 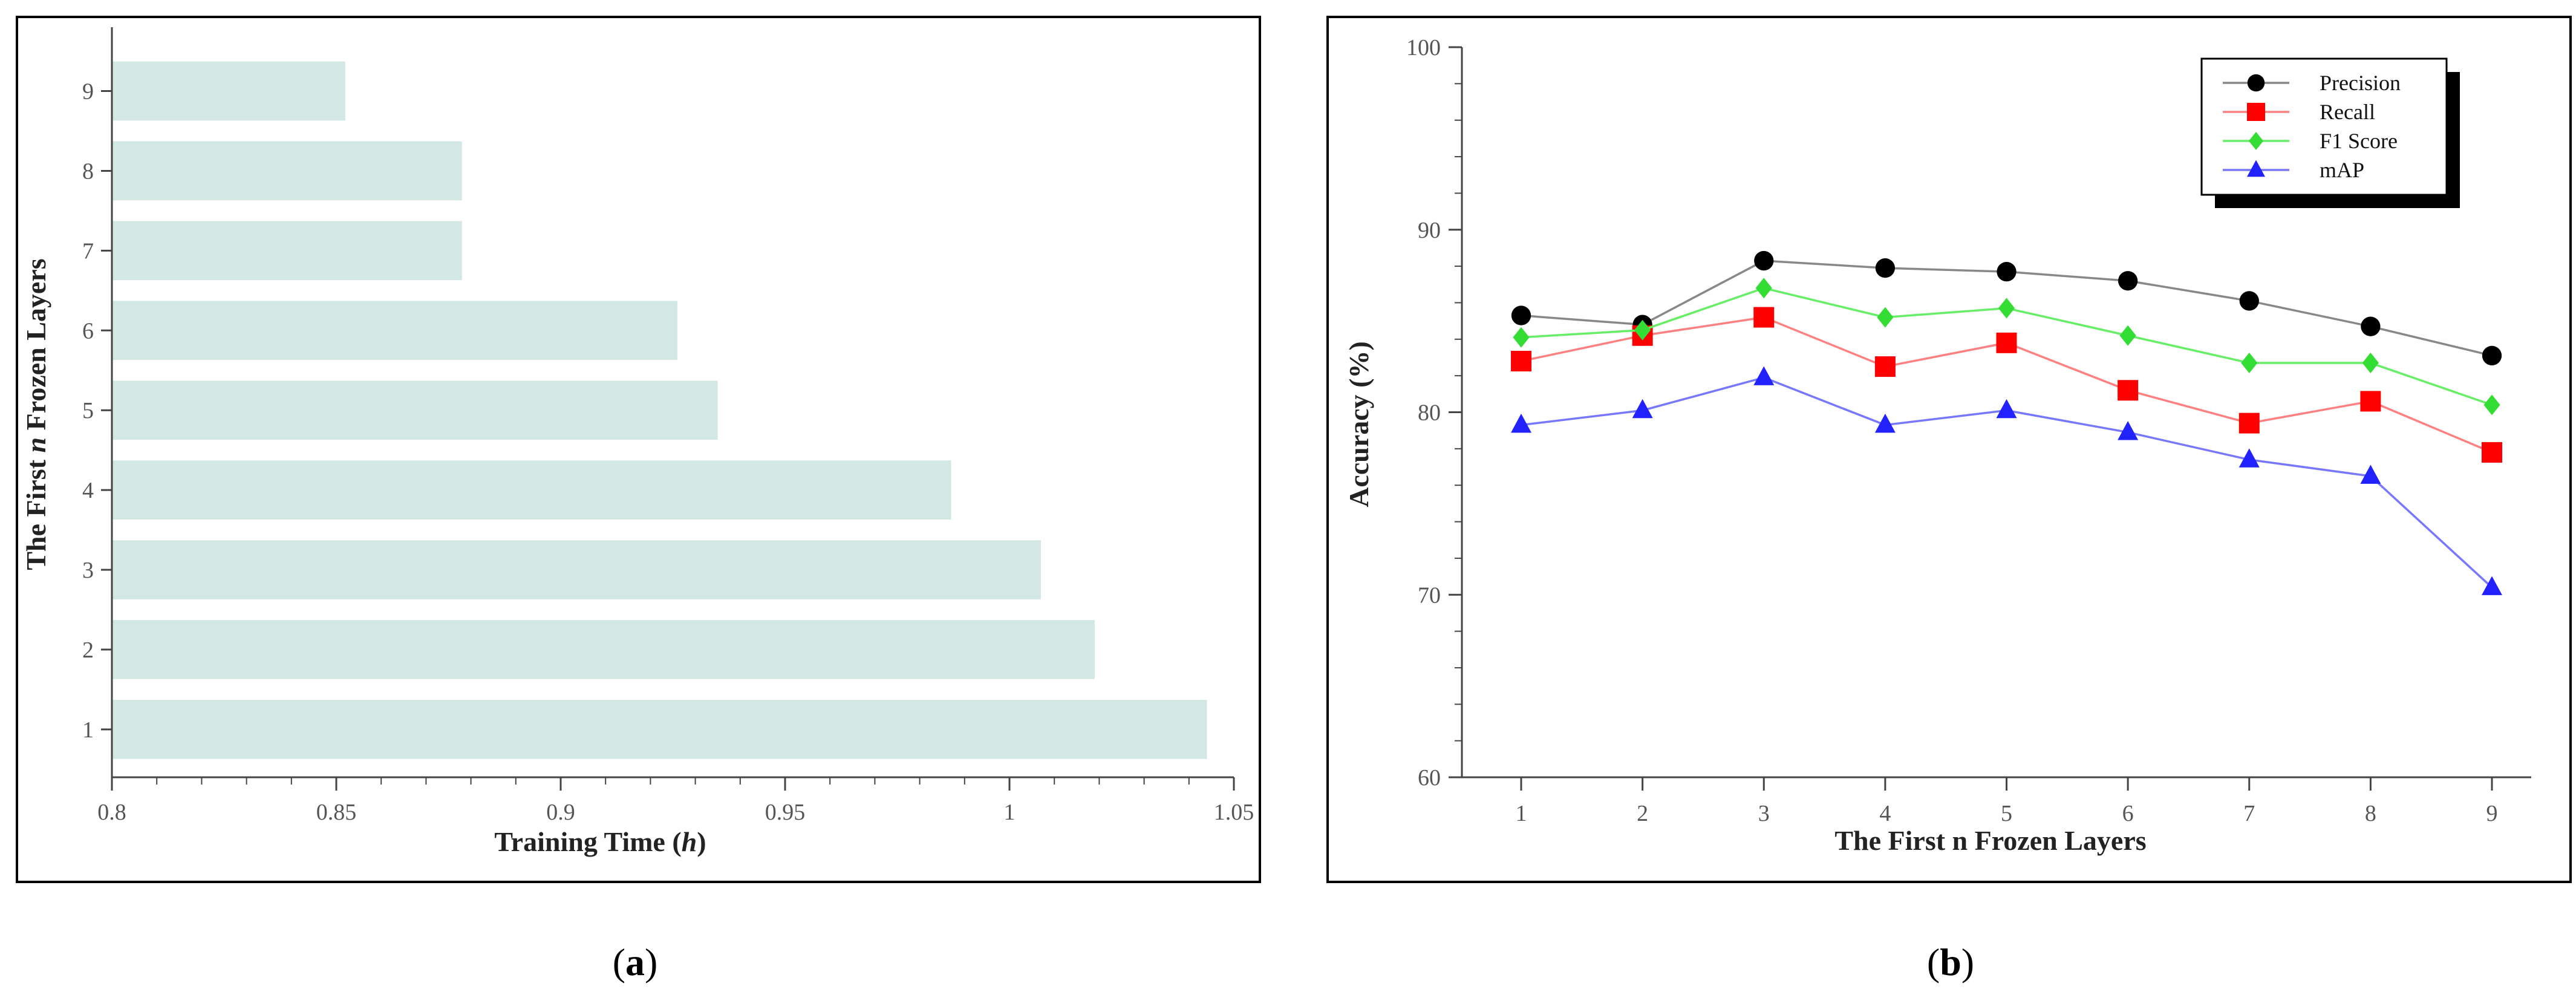 I want to click on x-axis-title: Training Time (h), so click(x=600, y=842).